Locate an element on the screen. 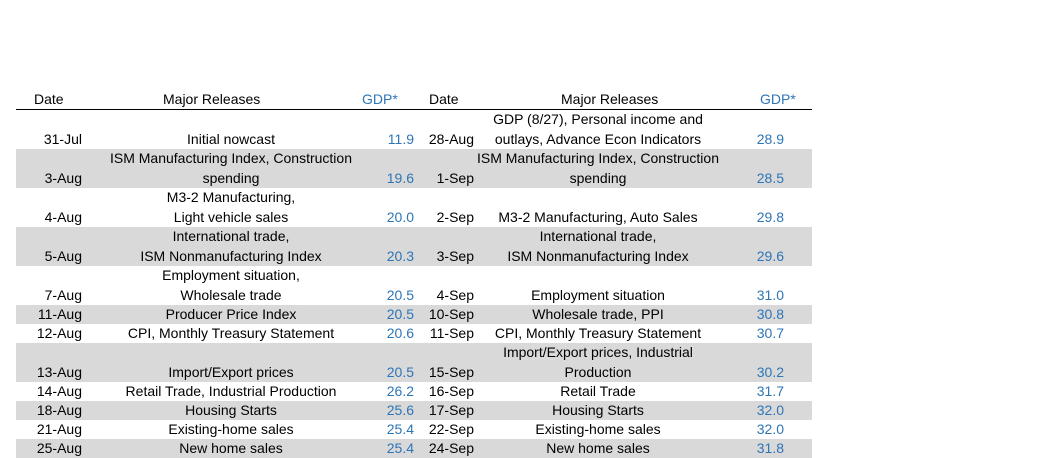 The width and height of the screenshot is (1062, 458). date-left: 7-Aug is located at coordinates (63, 294).